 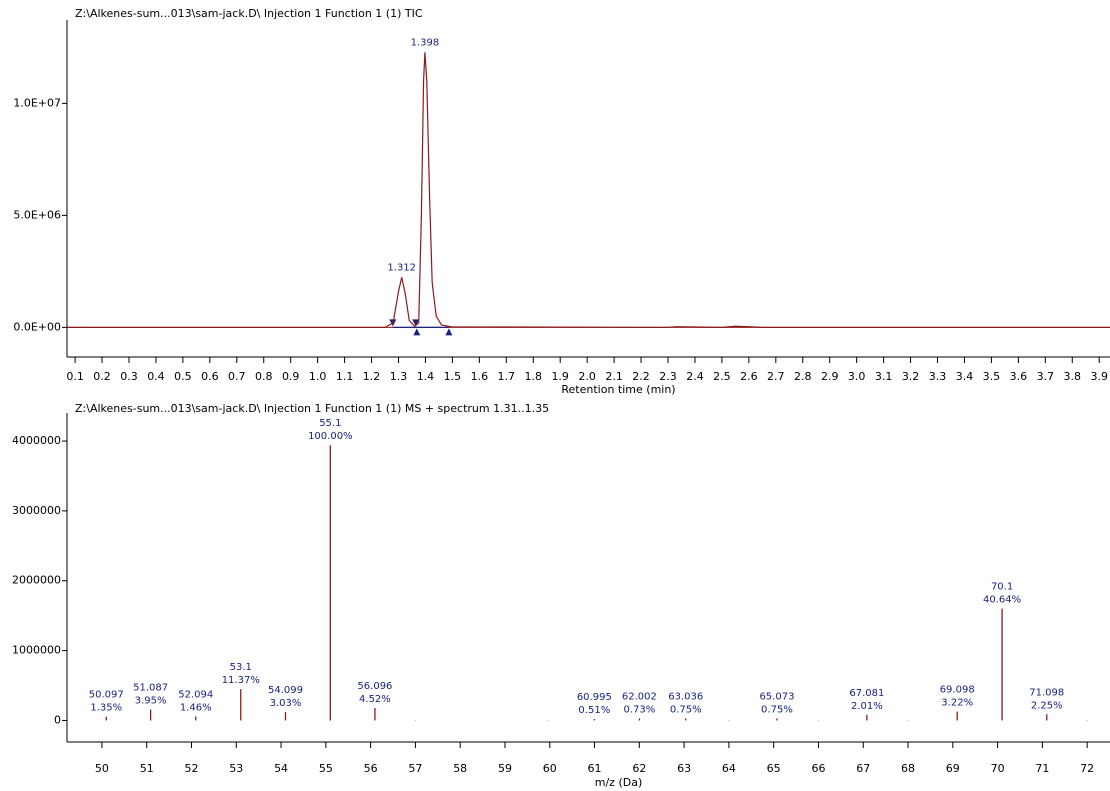 I want to click on peak-mz-label: 53.1, so click(x=241, y=667).